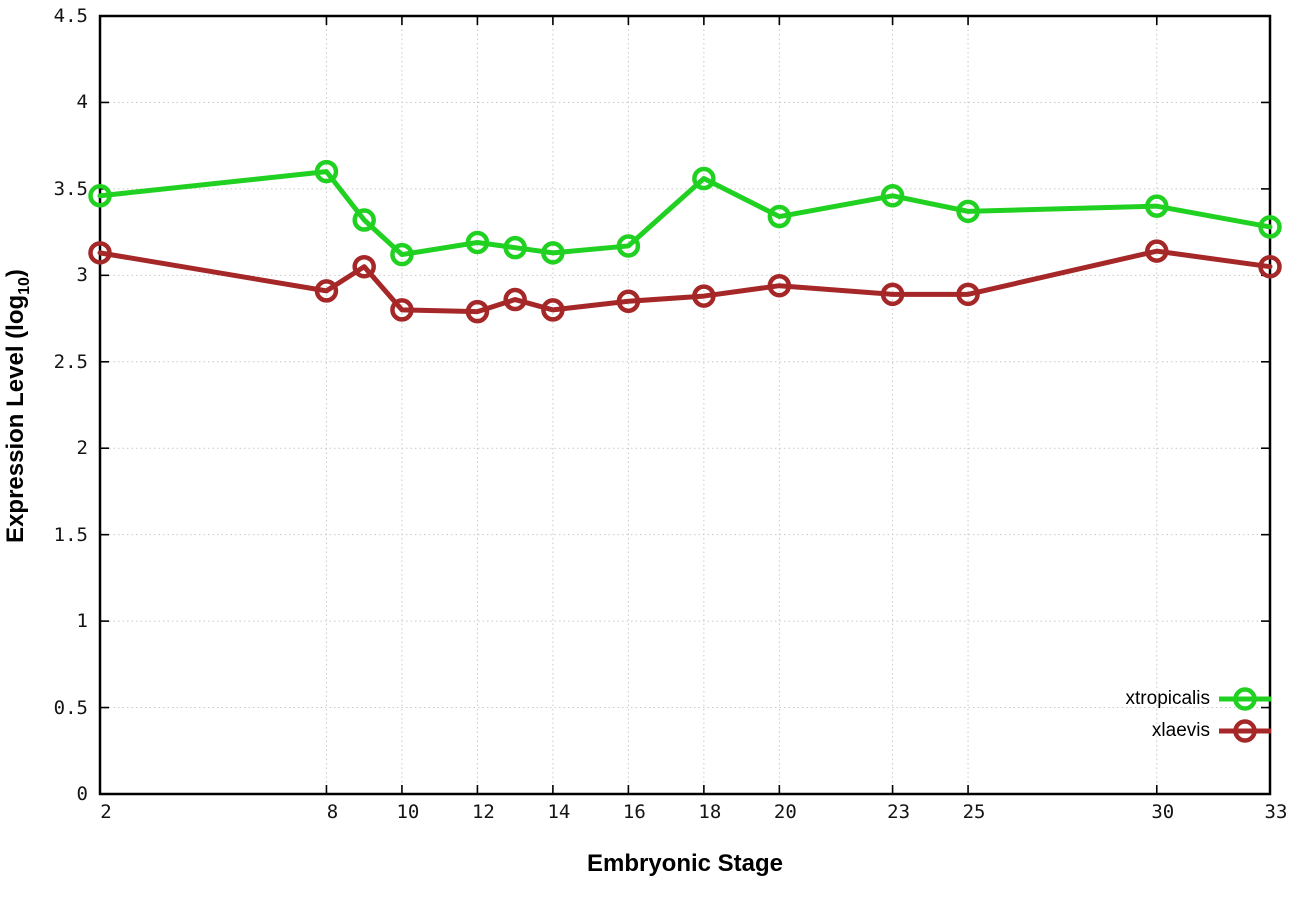 This screenshot has height=907, width=1296. Describe the element at coordinates (899, 812) in the screenshot. I see `x-tick-label: 23` at that location.